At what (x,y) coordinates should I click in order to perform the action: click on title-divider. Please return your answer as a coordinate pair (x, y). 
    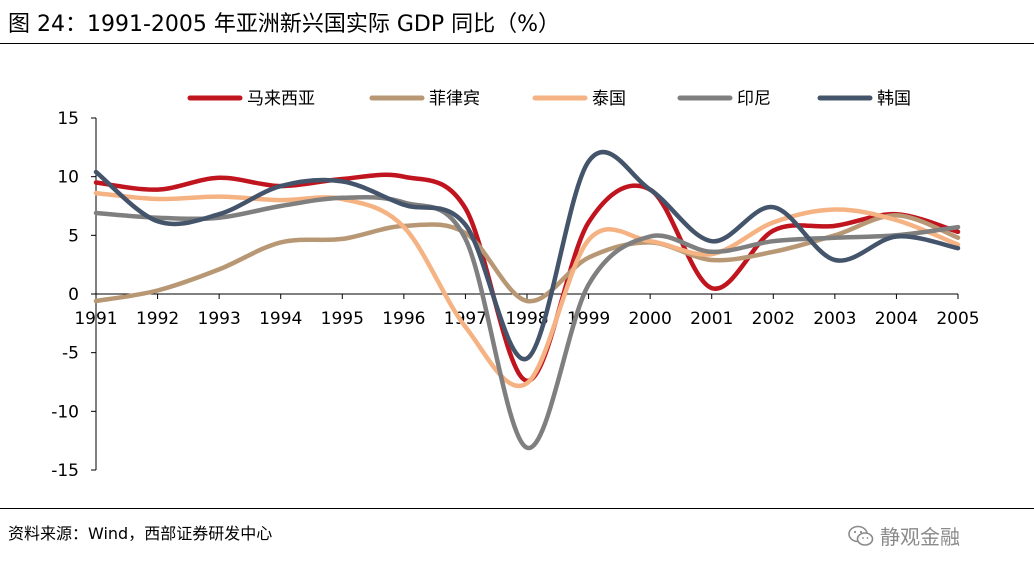
    Looking at the image, I should click on (517, 43).